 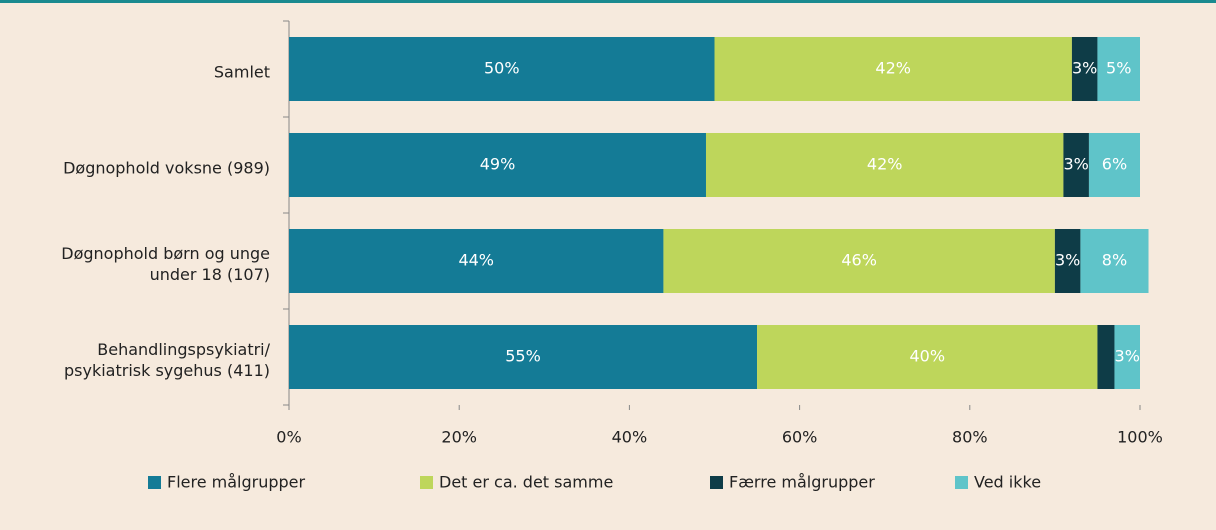 I want to click on value-label: 8%, so click(x=1114, y=260).